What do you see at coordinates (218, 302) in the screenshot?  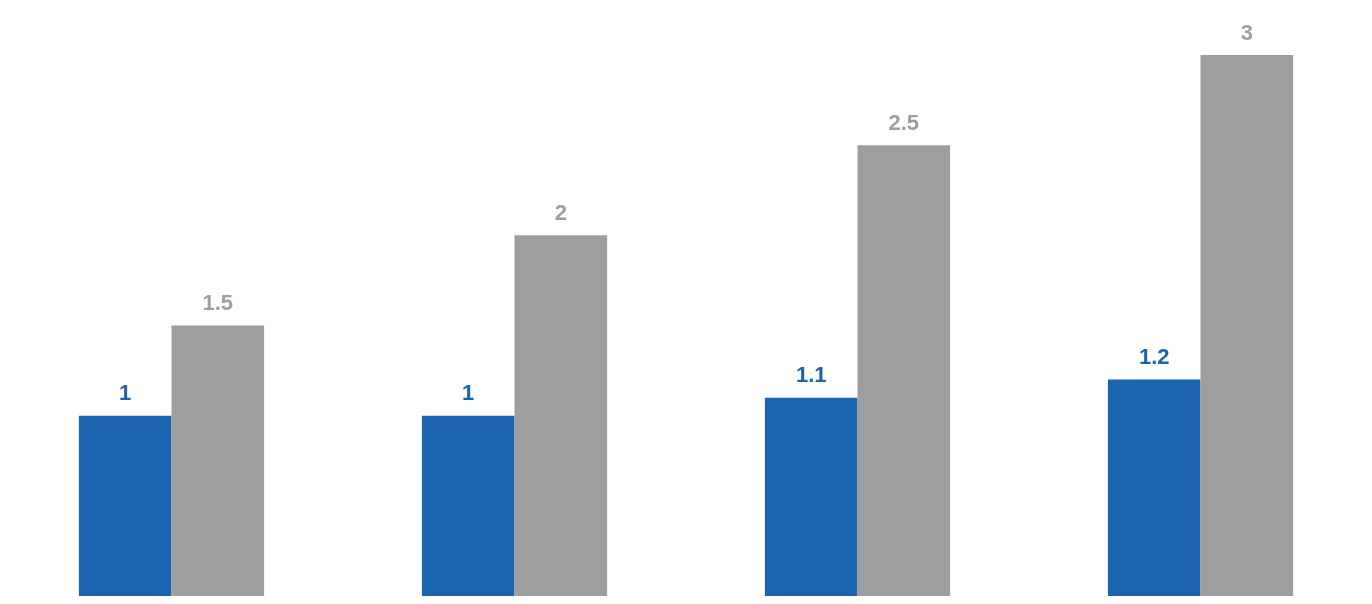 I see `data-label: 1.5` at bounding box center [218, 302].